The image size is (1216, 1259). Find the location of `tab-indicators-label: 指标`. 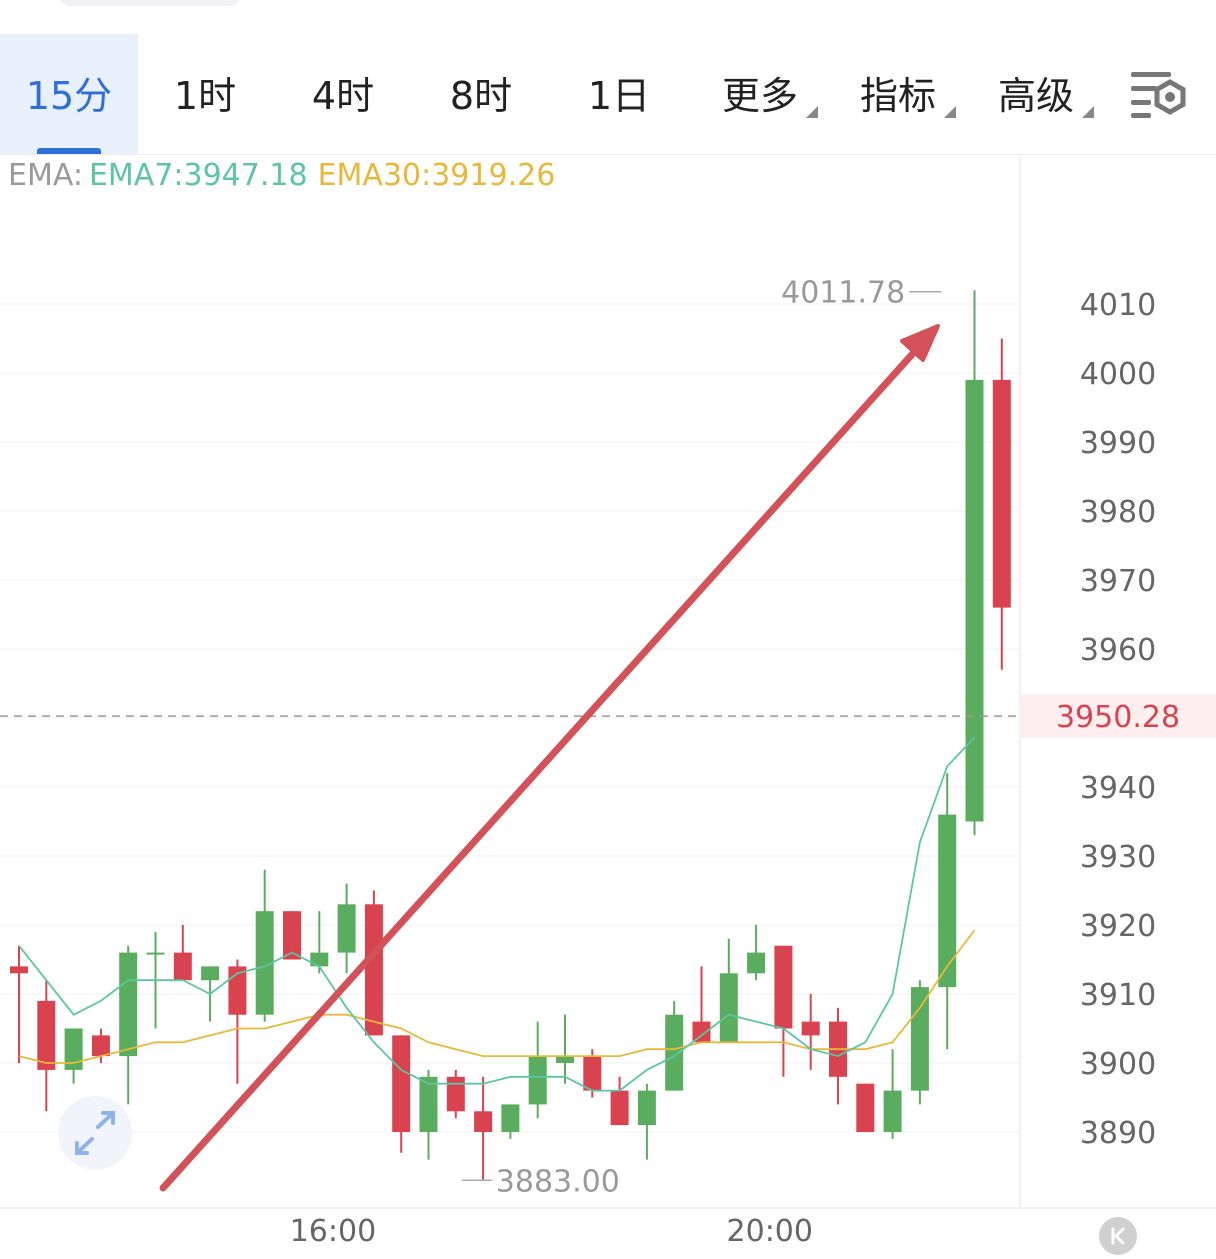

tab-indicators-label: 指标 is located at coordinates (897, 96).